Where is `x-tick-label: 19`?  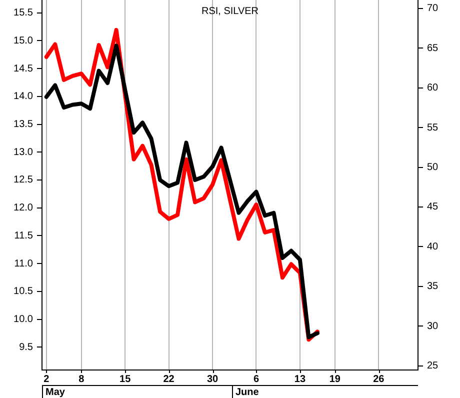
x-tick-label: 19 is located at coordinates (335, 379).